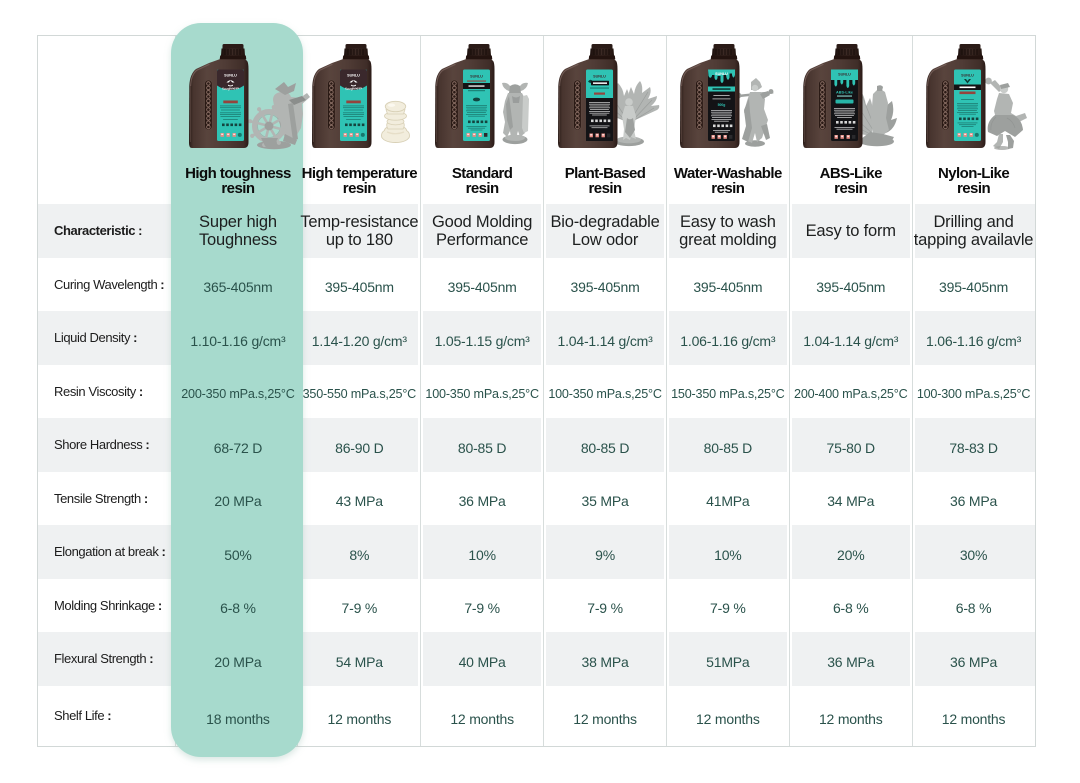  Describe the element at coordinates (844, 93) in the screenshot. I see `svg-text: ABS-Like` at that location.